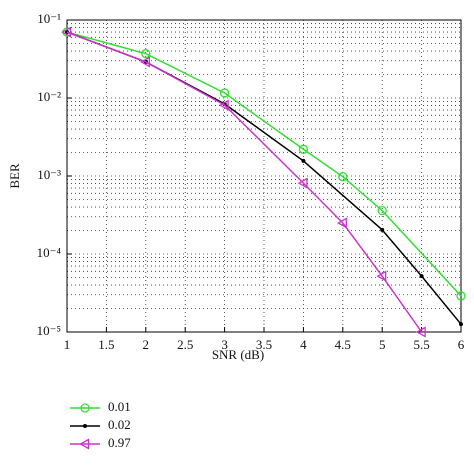  Describe the element at coordinates (49, 252) in the screenshot. I see `y-tick-label: 10⁻⁴` at that location.